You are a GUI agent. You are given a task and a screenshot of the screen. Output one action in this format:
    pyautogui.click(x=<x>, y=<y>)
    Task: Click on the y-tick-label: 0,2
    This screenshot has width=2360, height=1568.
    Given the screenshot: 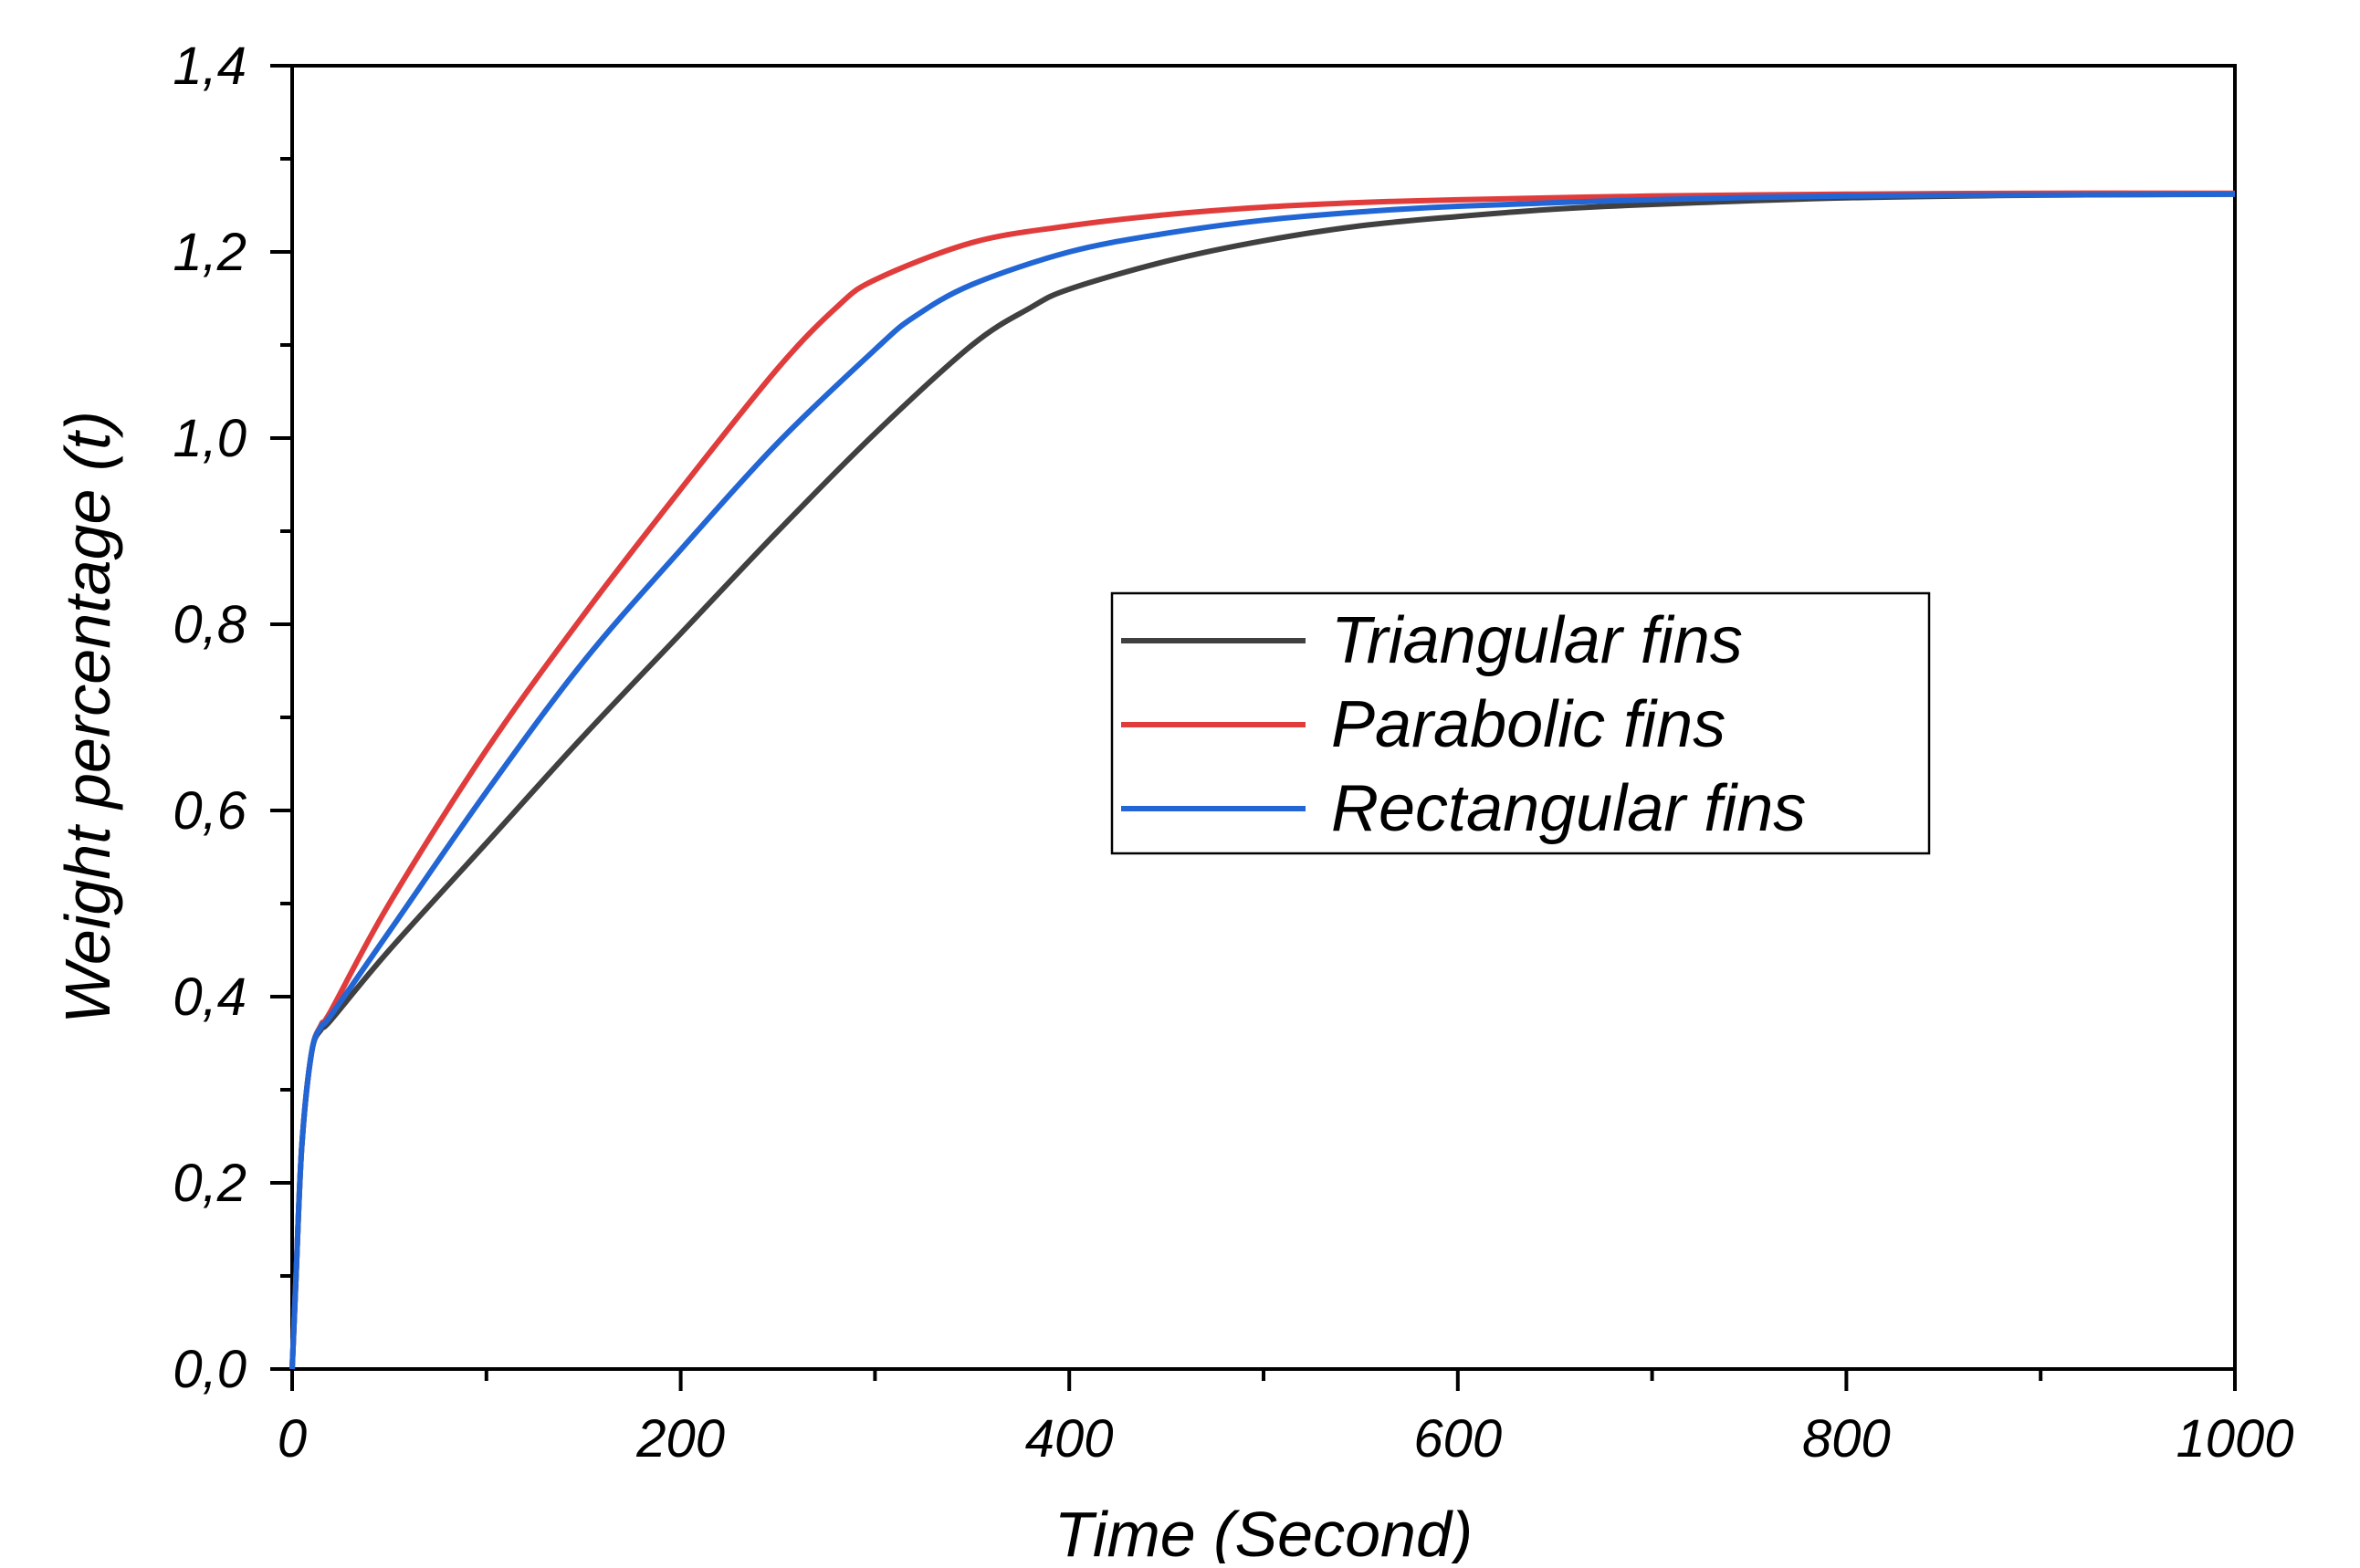 What is the action you would take?
    pyautogui.click(x=209, y=1183)
    